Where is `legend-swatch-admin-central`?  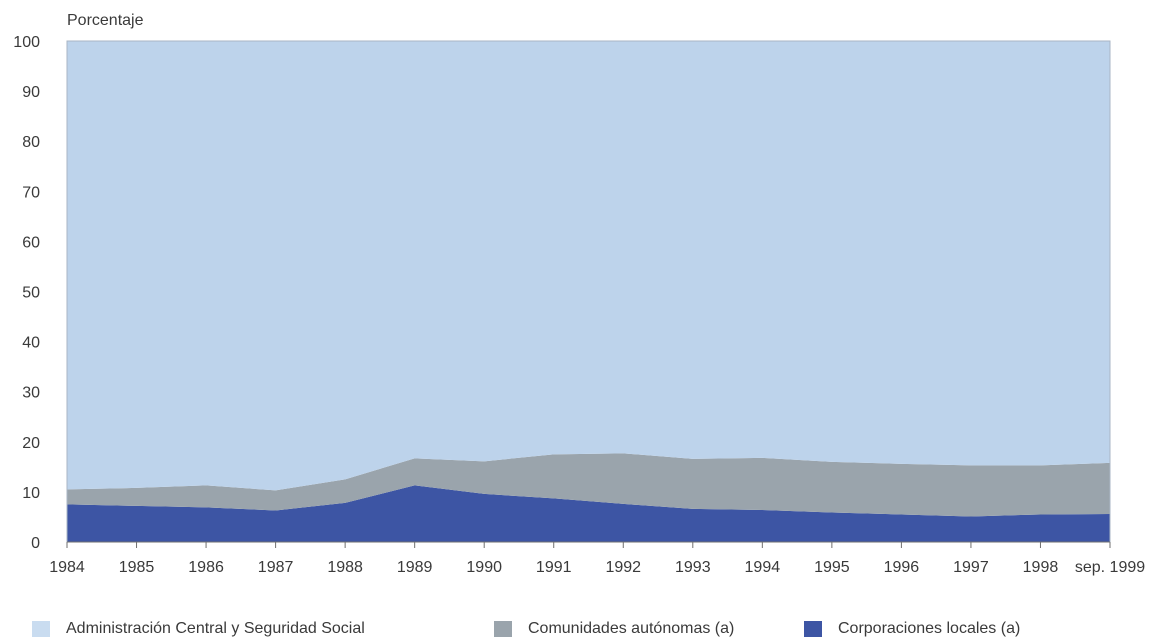 legend-swatch-admin-central is located at coordinates (41, 629).